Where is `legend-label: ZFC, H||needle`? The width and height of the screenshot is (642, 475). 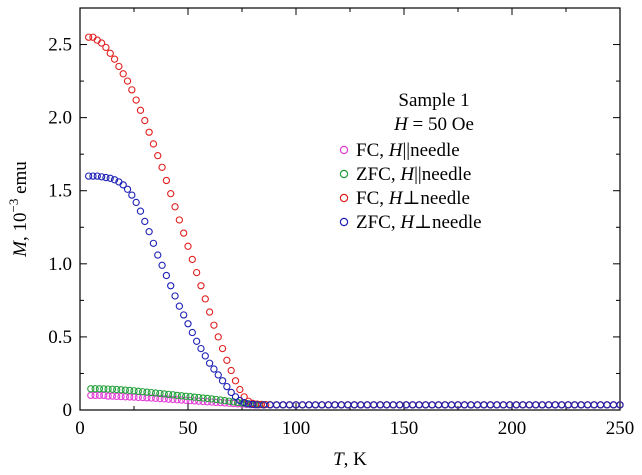
legend-label: ZFC, H||needle is located at coordinates (413, 174).